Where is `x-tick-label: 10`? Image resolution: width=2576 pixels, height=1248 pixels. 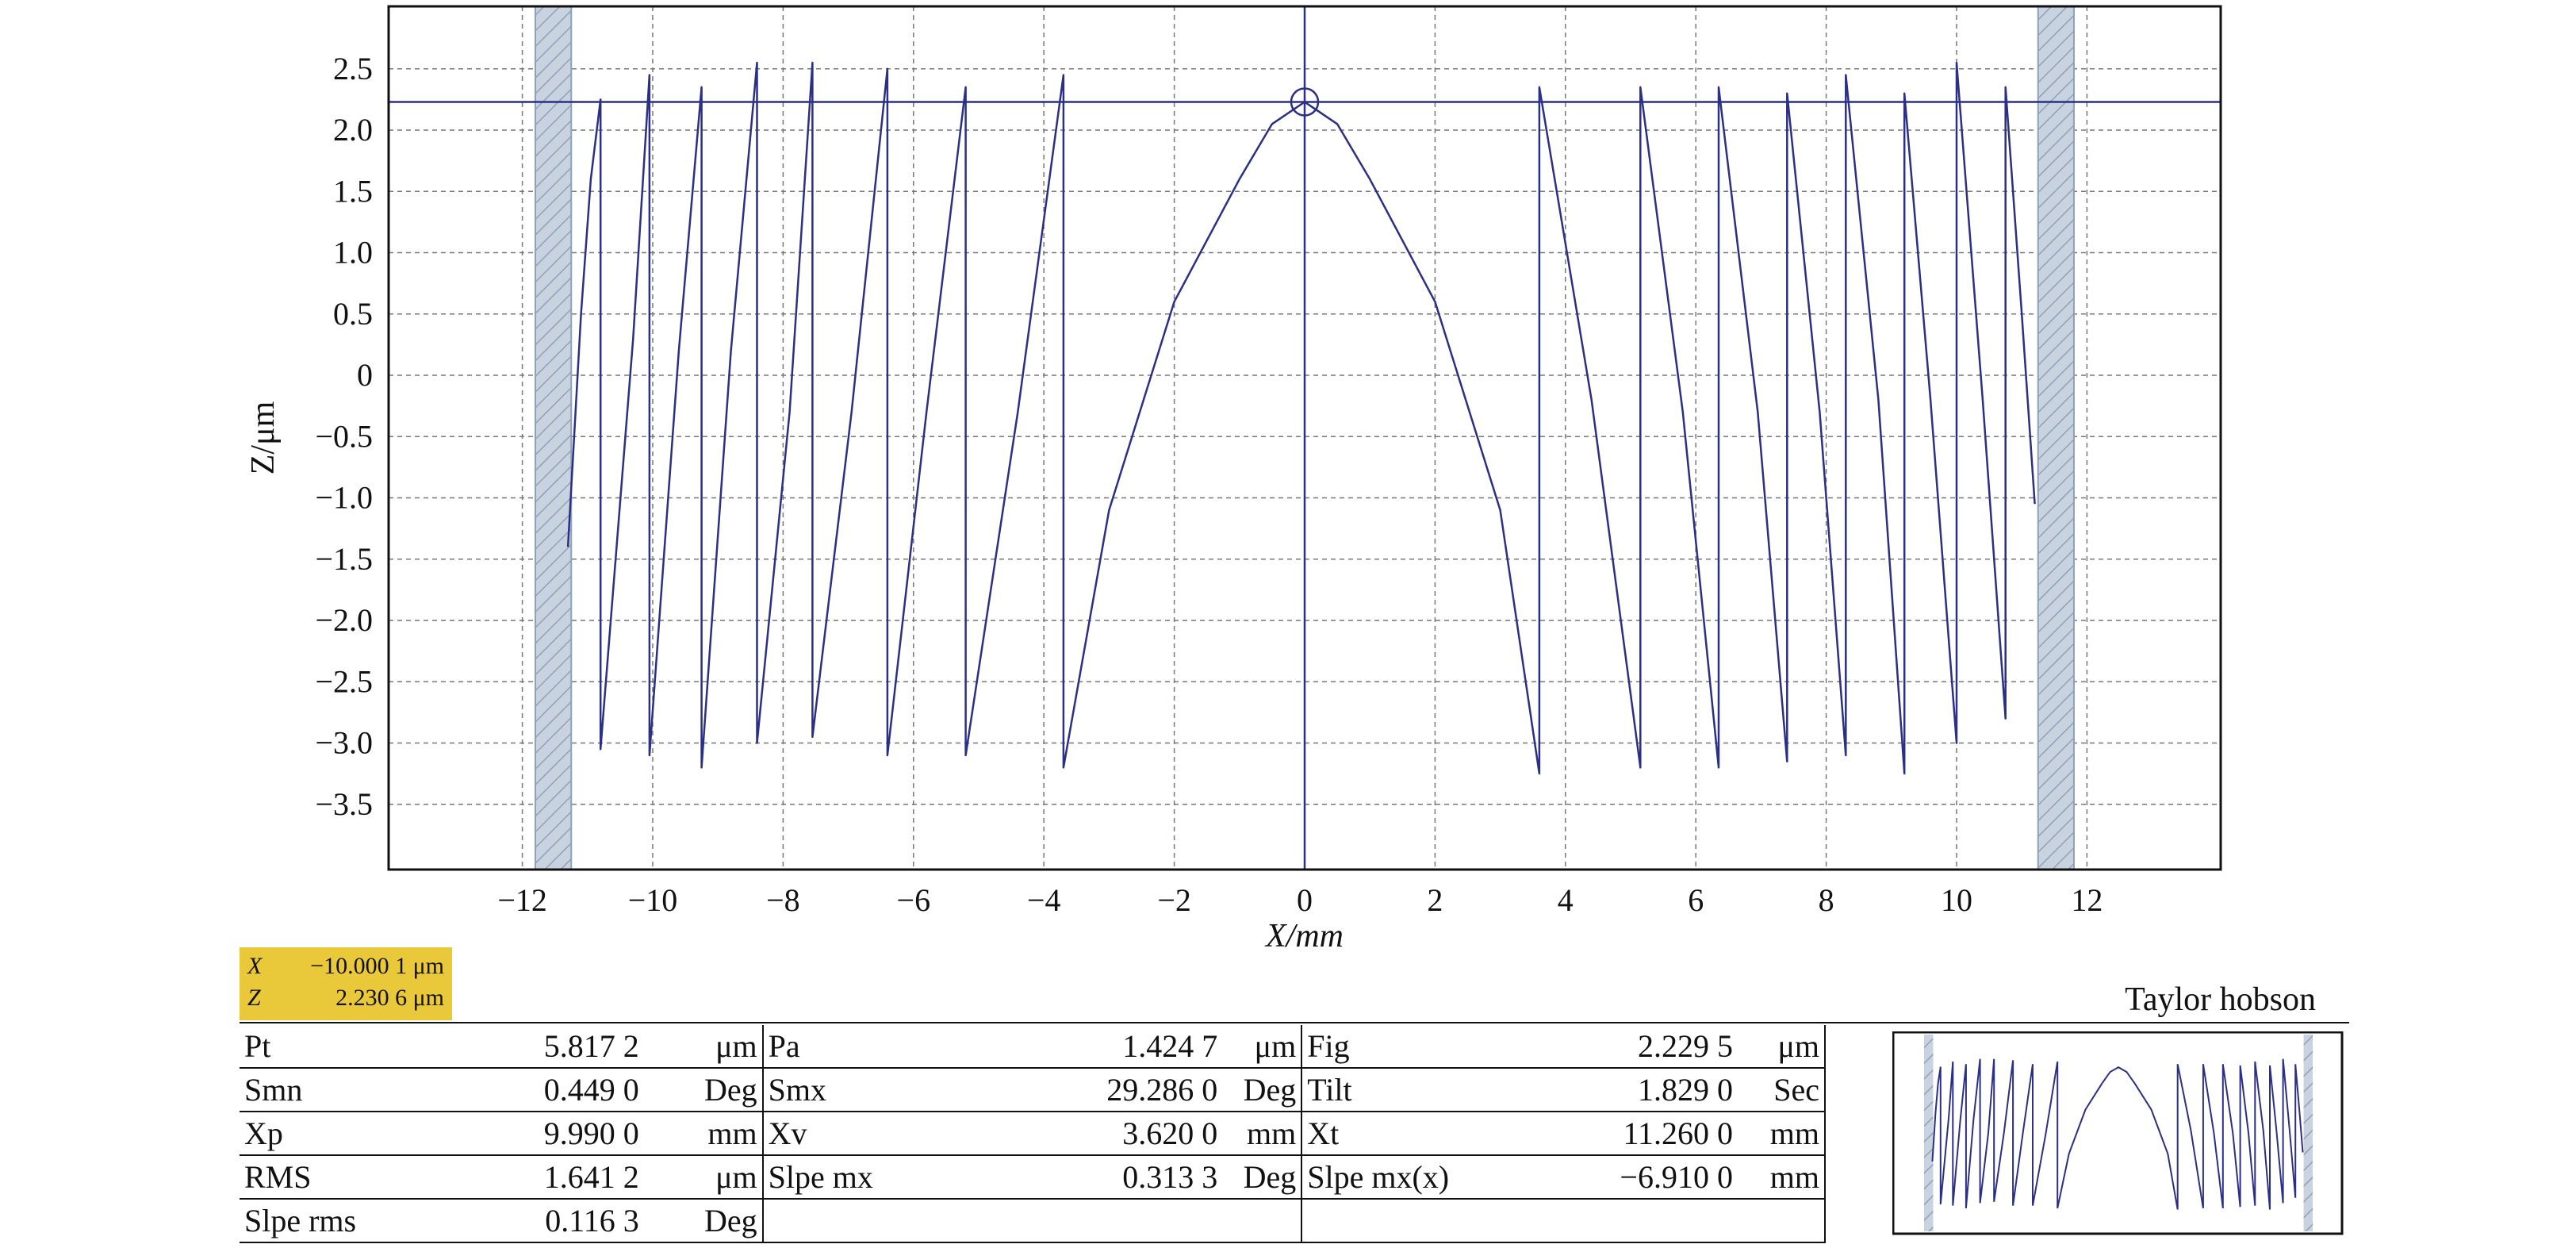 x-tick-label: 10 is located at coordinates (1956, 900).